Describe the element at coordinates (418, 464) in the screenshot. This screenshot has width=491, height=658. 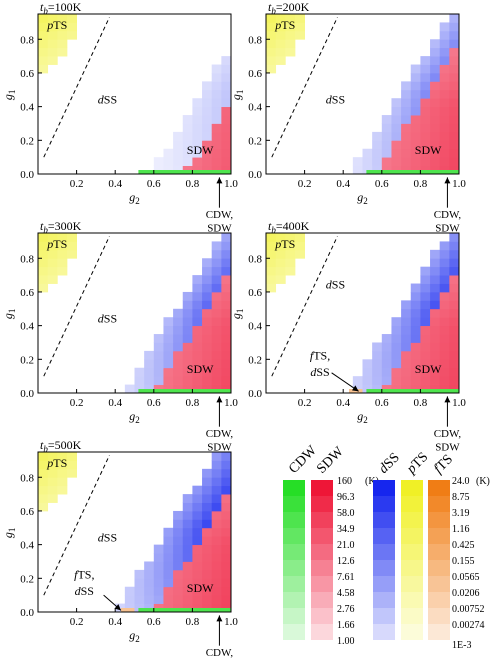
I see `legend-column-label: pTS` at that location.